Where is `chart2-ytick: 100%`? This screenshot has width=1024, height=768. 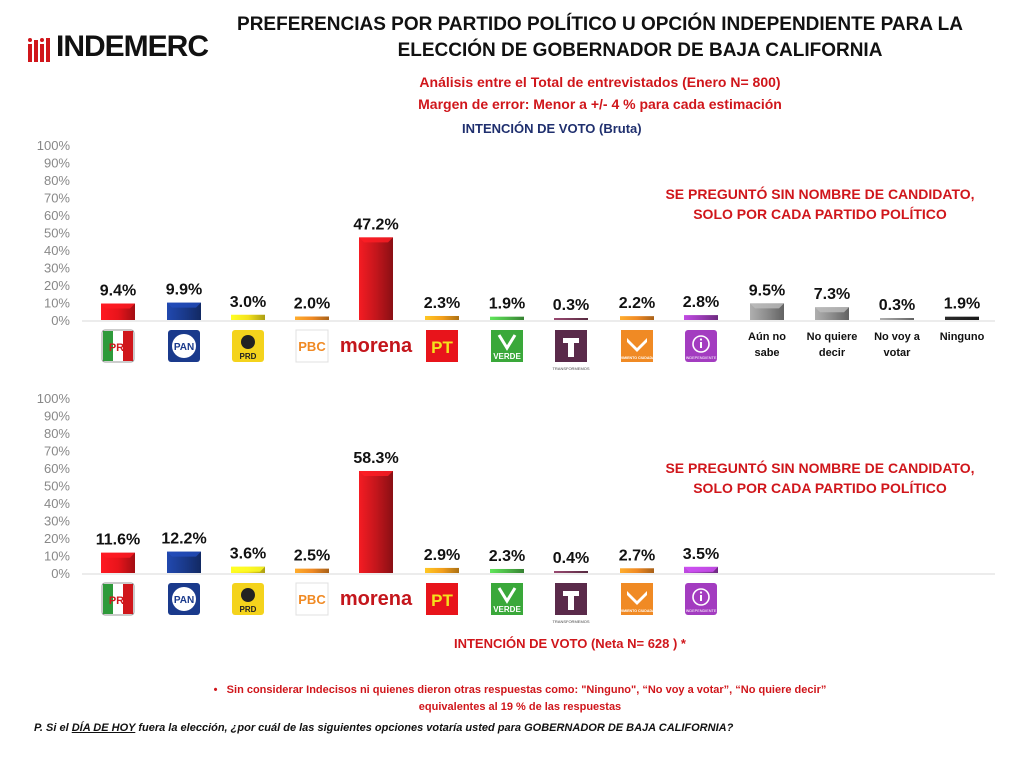 chart2-ytick: 100% is located at coordinates (54, 398).